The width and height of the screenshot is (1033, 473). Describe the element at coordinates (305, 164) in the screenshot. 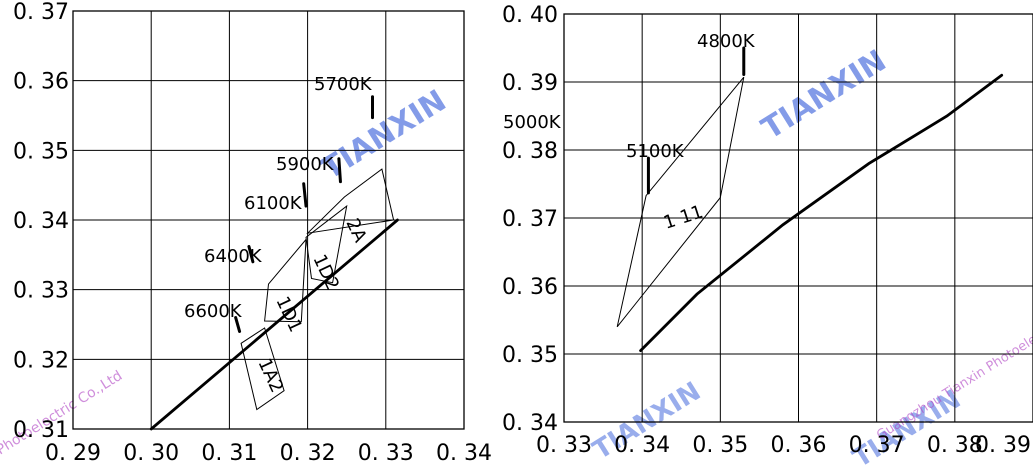

I see `cct-label: 5900K` at that location.